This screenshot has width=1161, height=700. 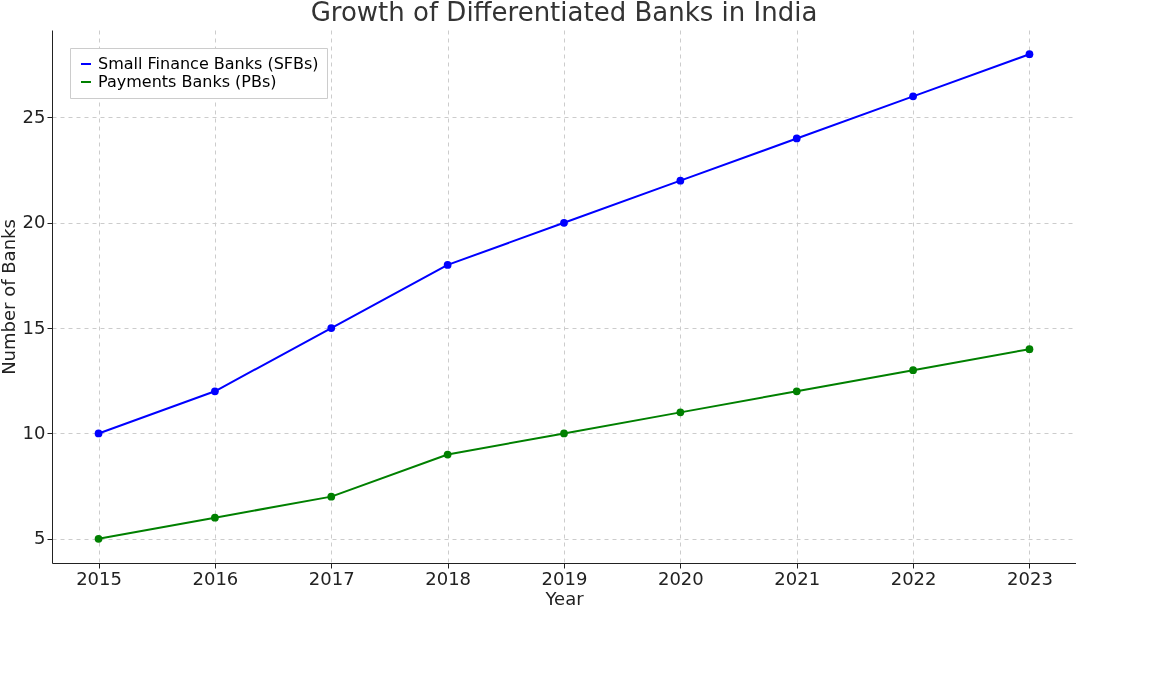 I want to click on legend-label: Payments Banks (PBs), so click(x=187, y=81).